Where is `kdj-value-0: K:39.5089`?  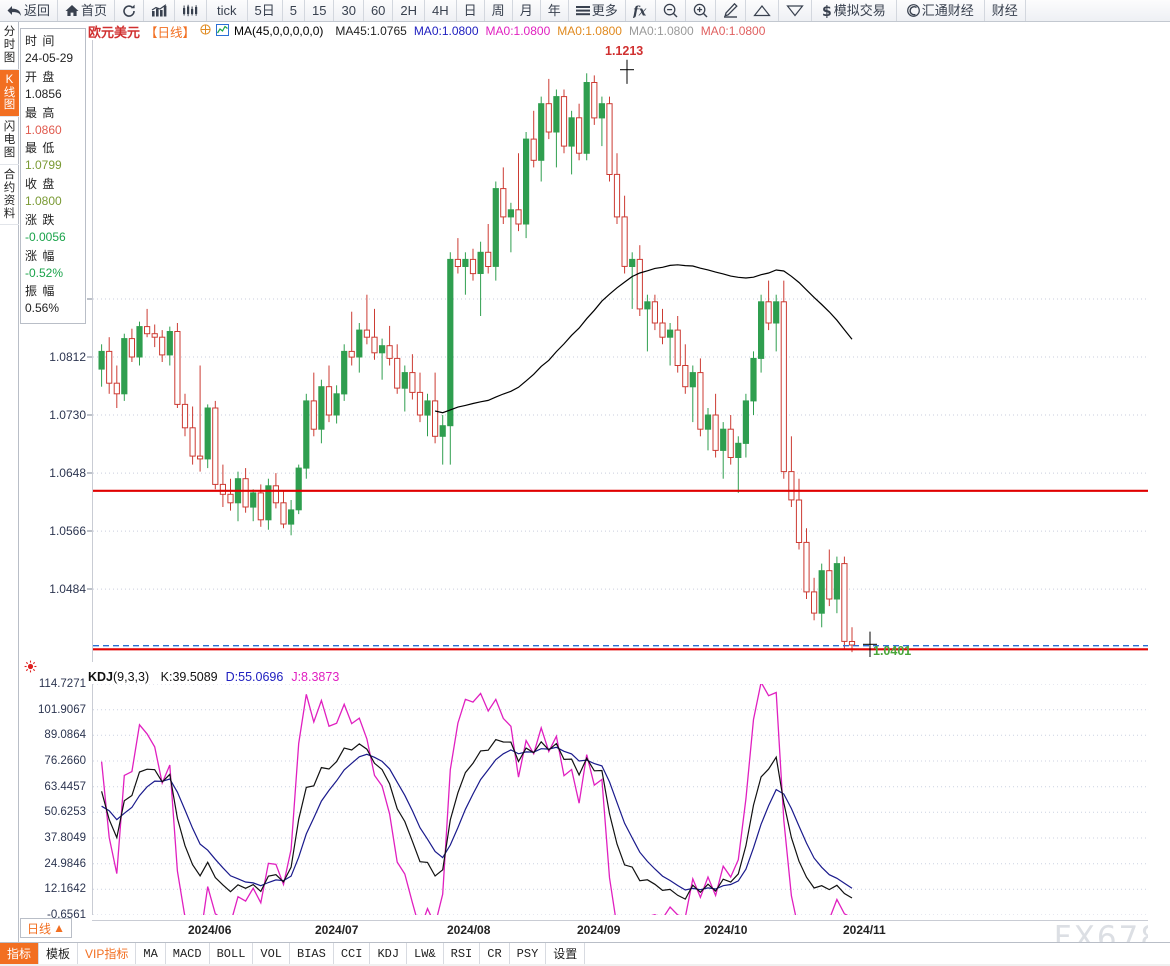 kdj-value-0: K:39.5089 is located at coordinates (189, 677).